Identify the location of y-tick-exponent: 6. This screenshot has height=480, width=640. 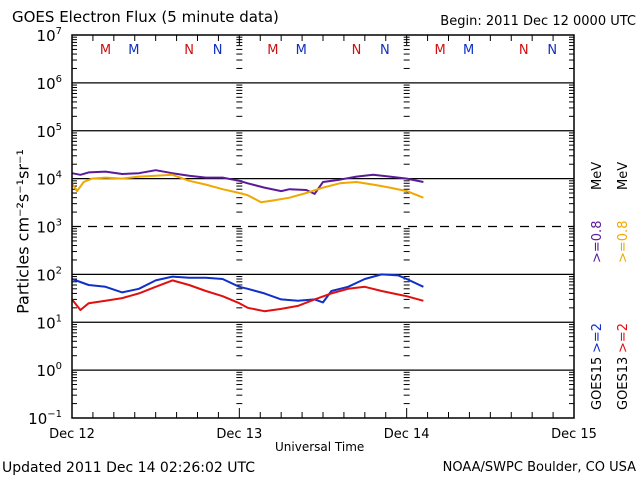
(59, 79).